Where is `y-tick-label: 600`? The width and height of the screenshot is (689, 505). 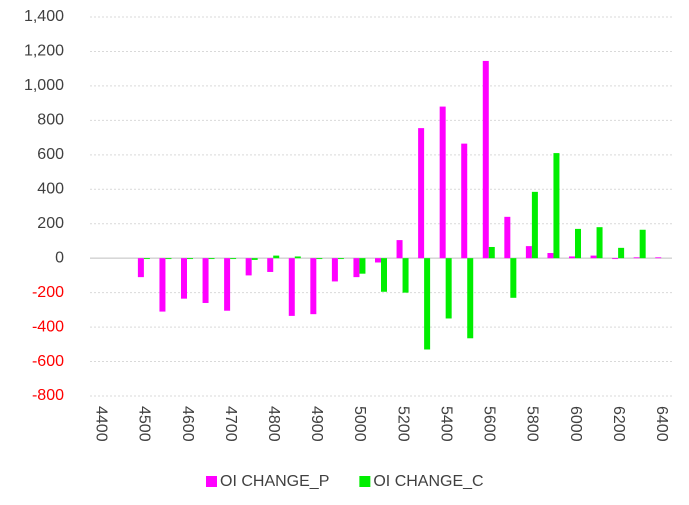
y-tick-label: 600 is located at coordinates (50, 154).